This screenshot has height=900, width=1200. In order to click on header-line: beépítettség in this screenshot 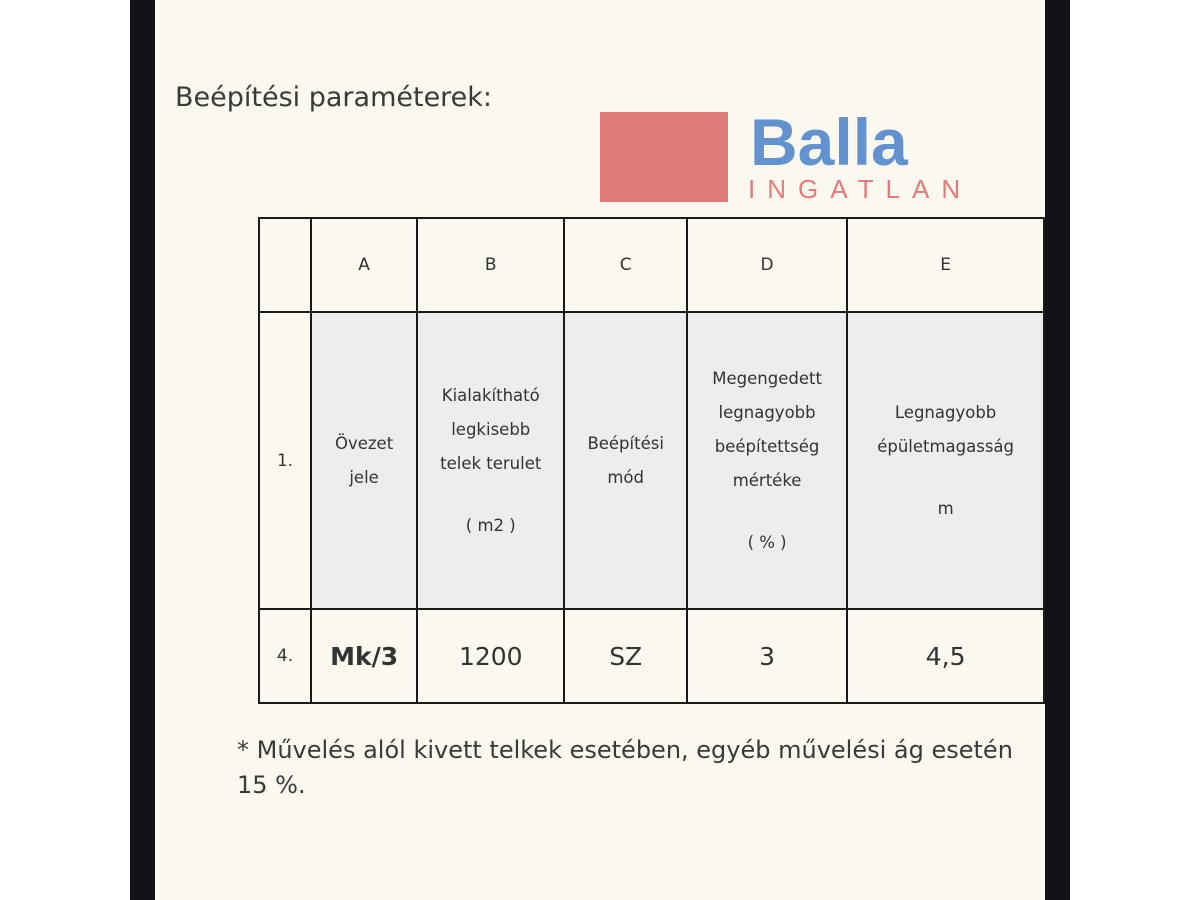, I will do `click(767, 446)`.